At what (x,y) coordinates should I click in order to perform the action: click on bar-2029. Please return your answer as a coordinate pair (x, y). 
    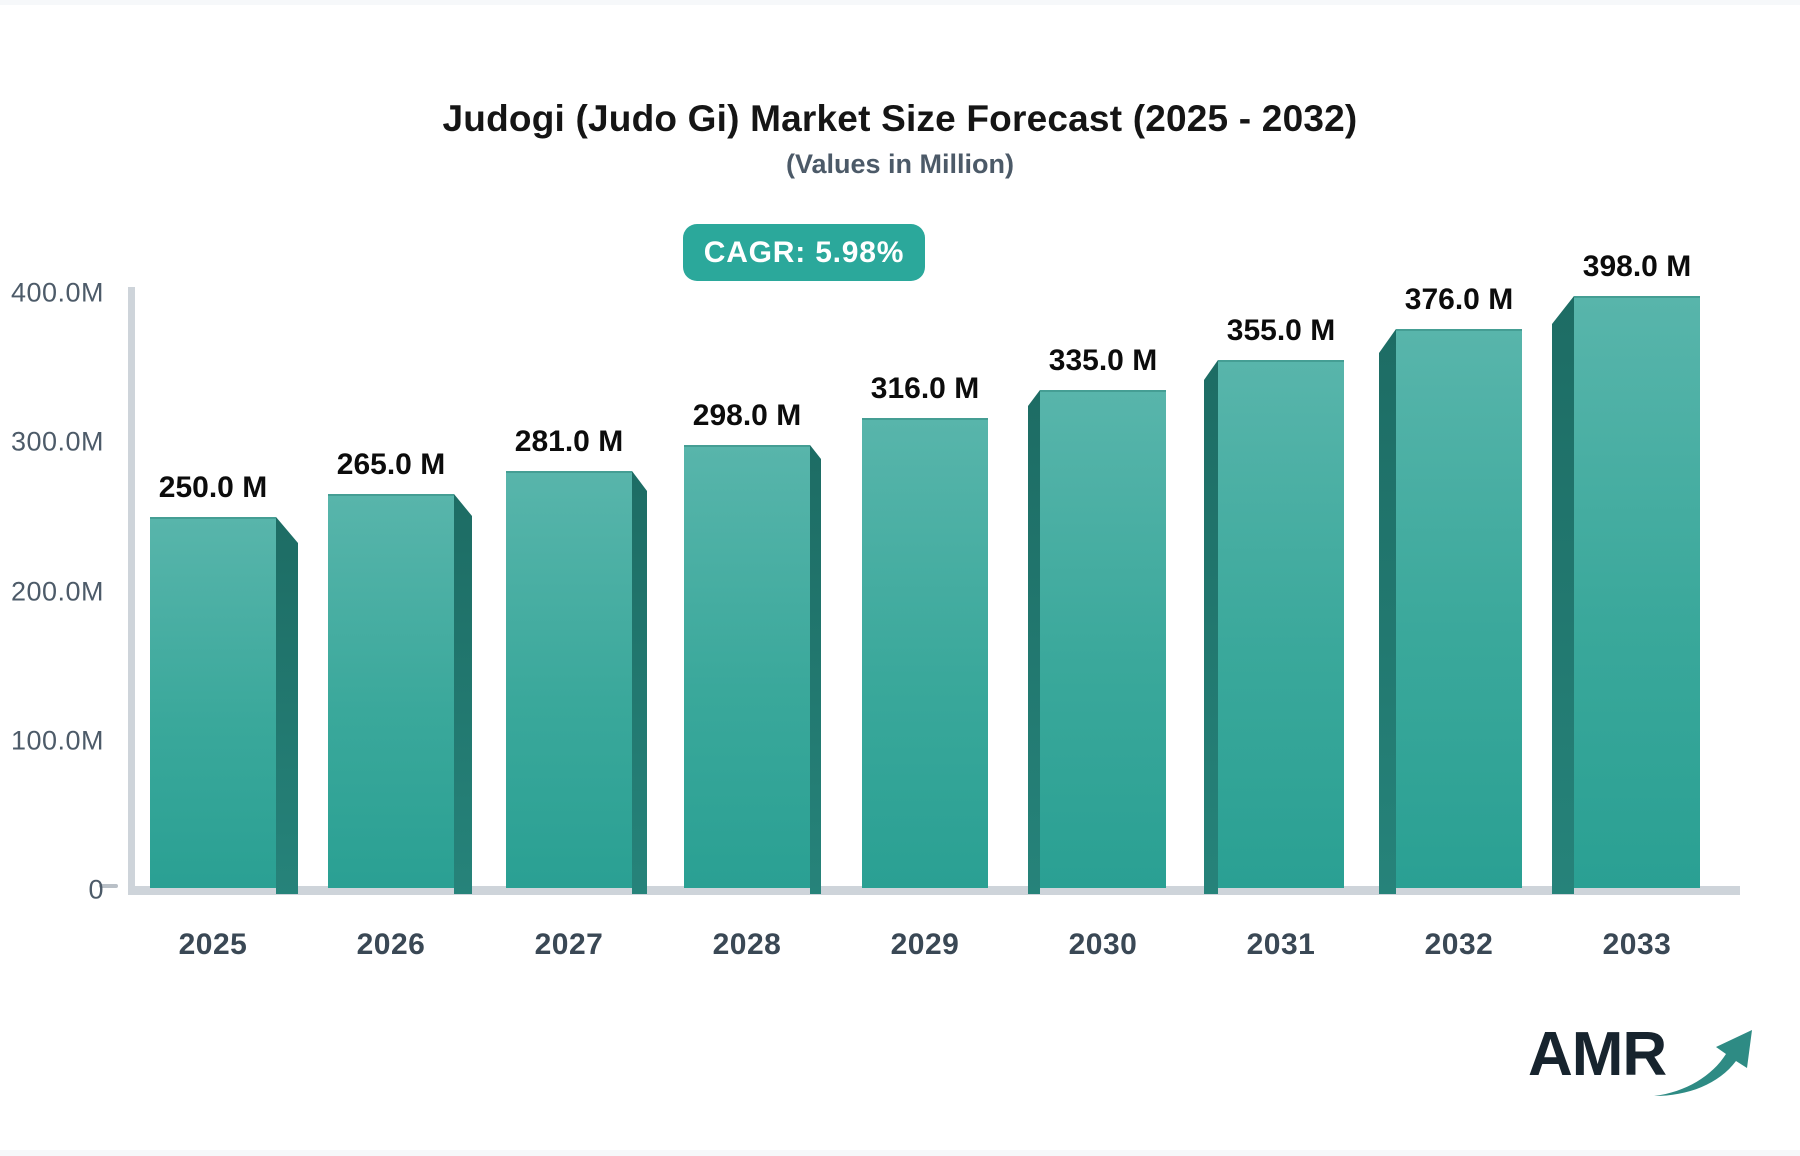
    Looking at the image, I should click on (925, 653).